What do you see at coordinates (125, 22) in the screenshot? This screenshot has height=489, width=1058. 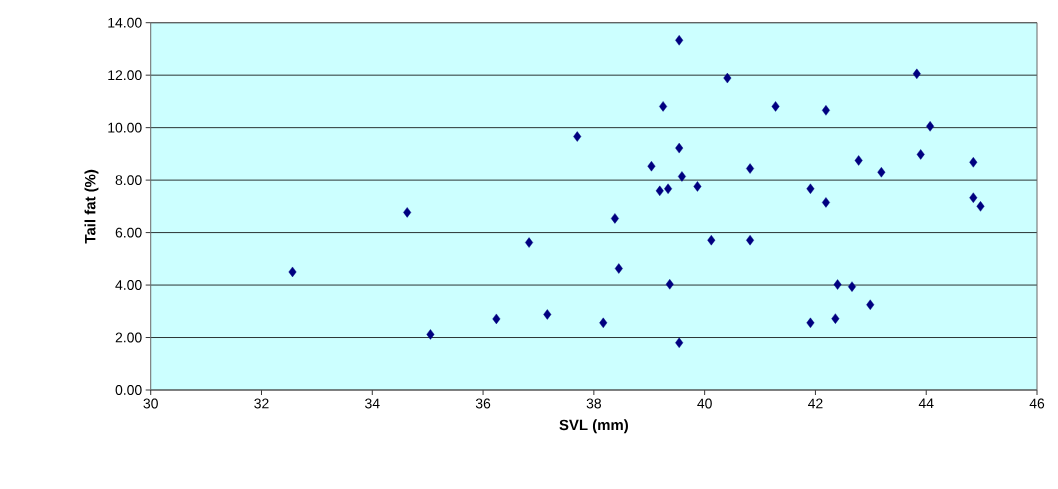 I see `y-tick-label: 14.00` at bounding box center [125, 22].